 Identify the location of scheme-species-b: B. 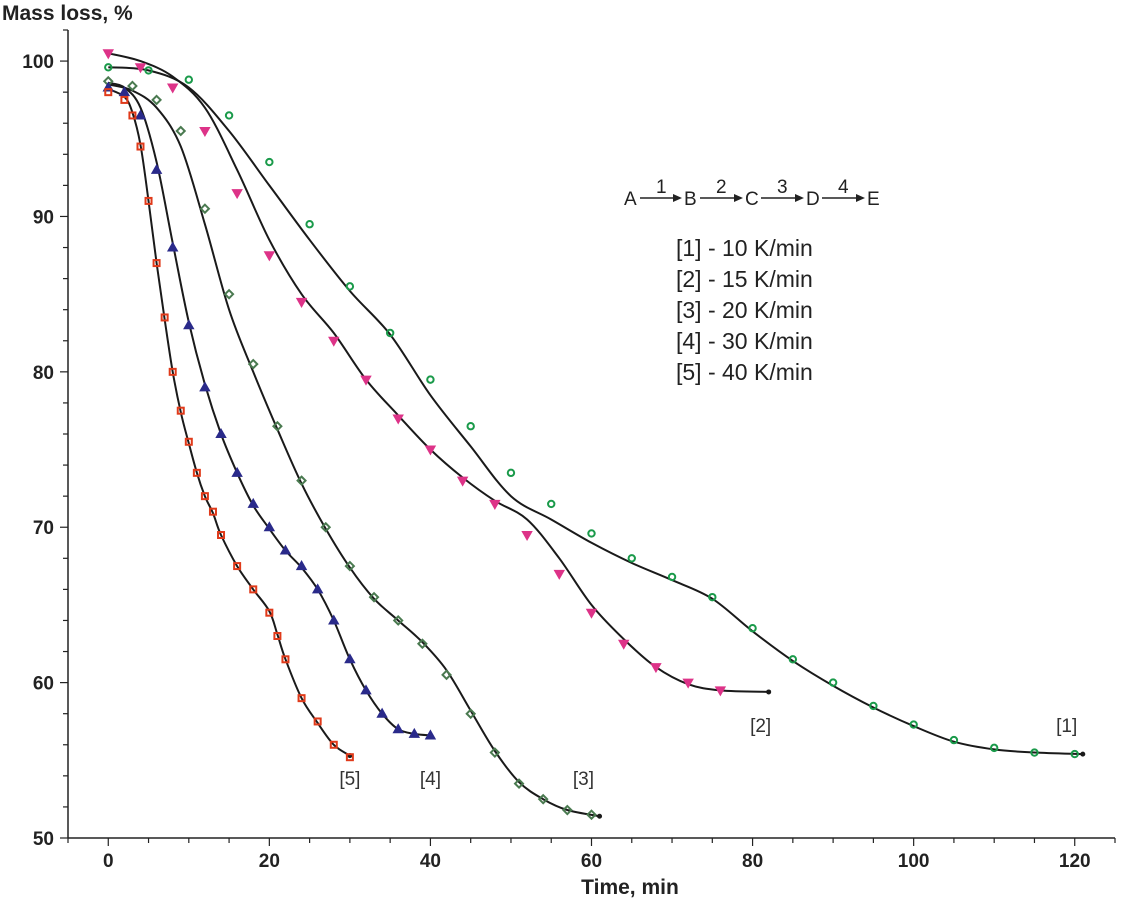
(690, 199).